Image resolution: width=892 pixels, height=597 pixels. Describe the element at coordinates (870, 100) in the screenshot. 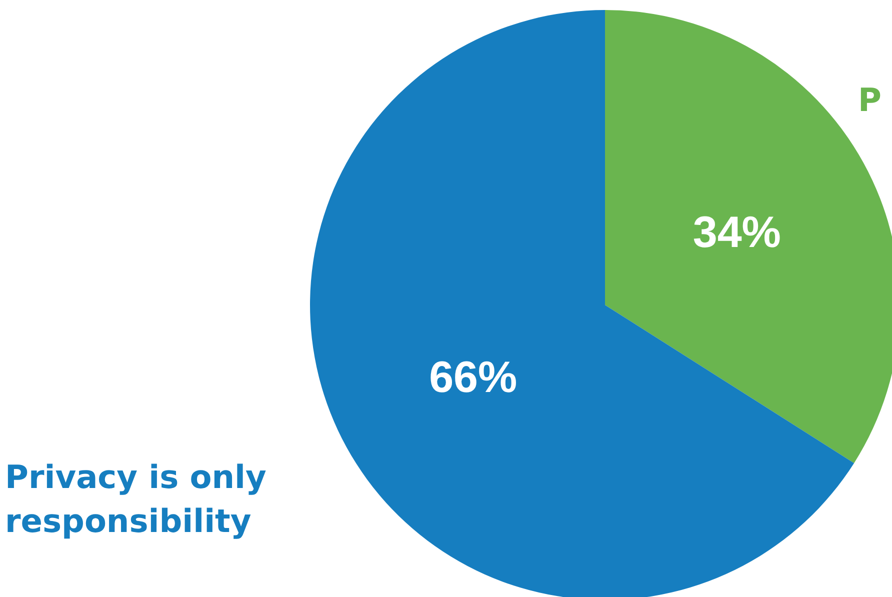

I see `slice-label: P` at that location.